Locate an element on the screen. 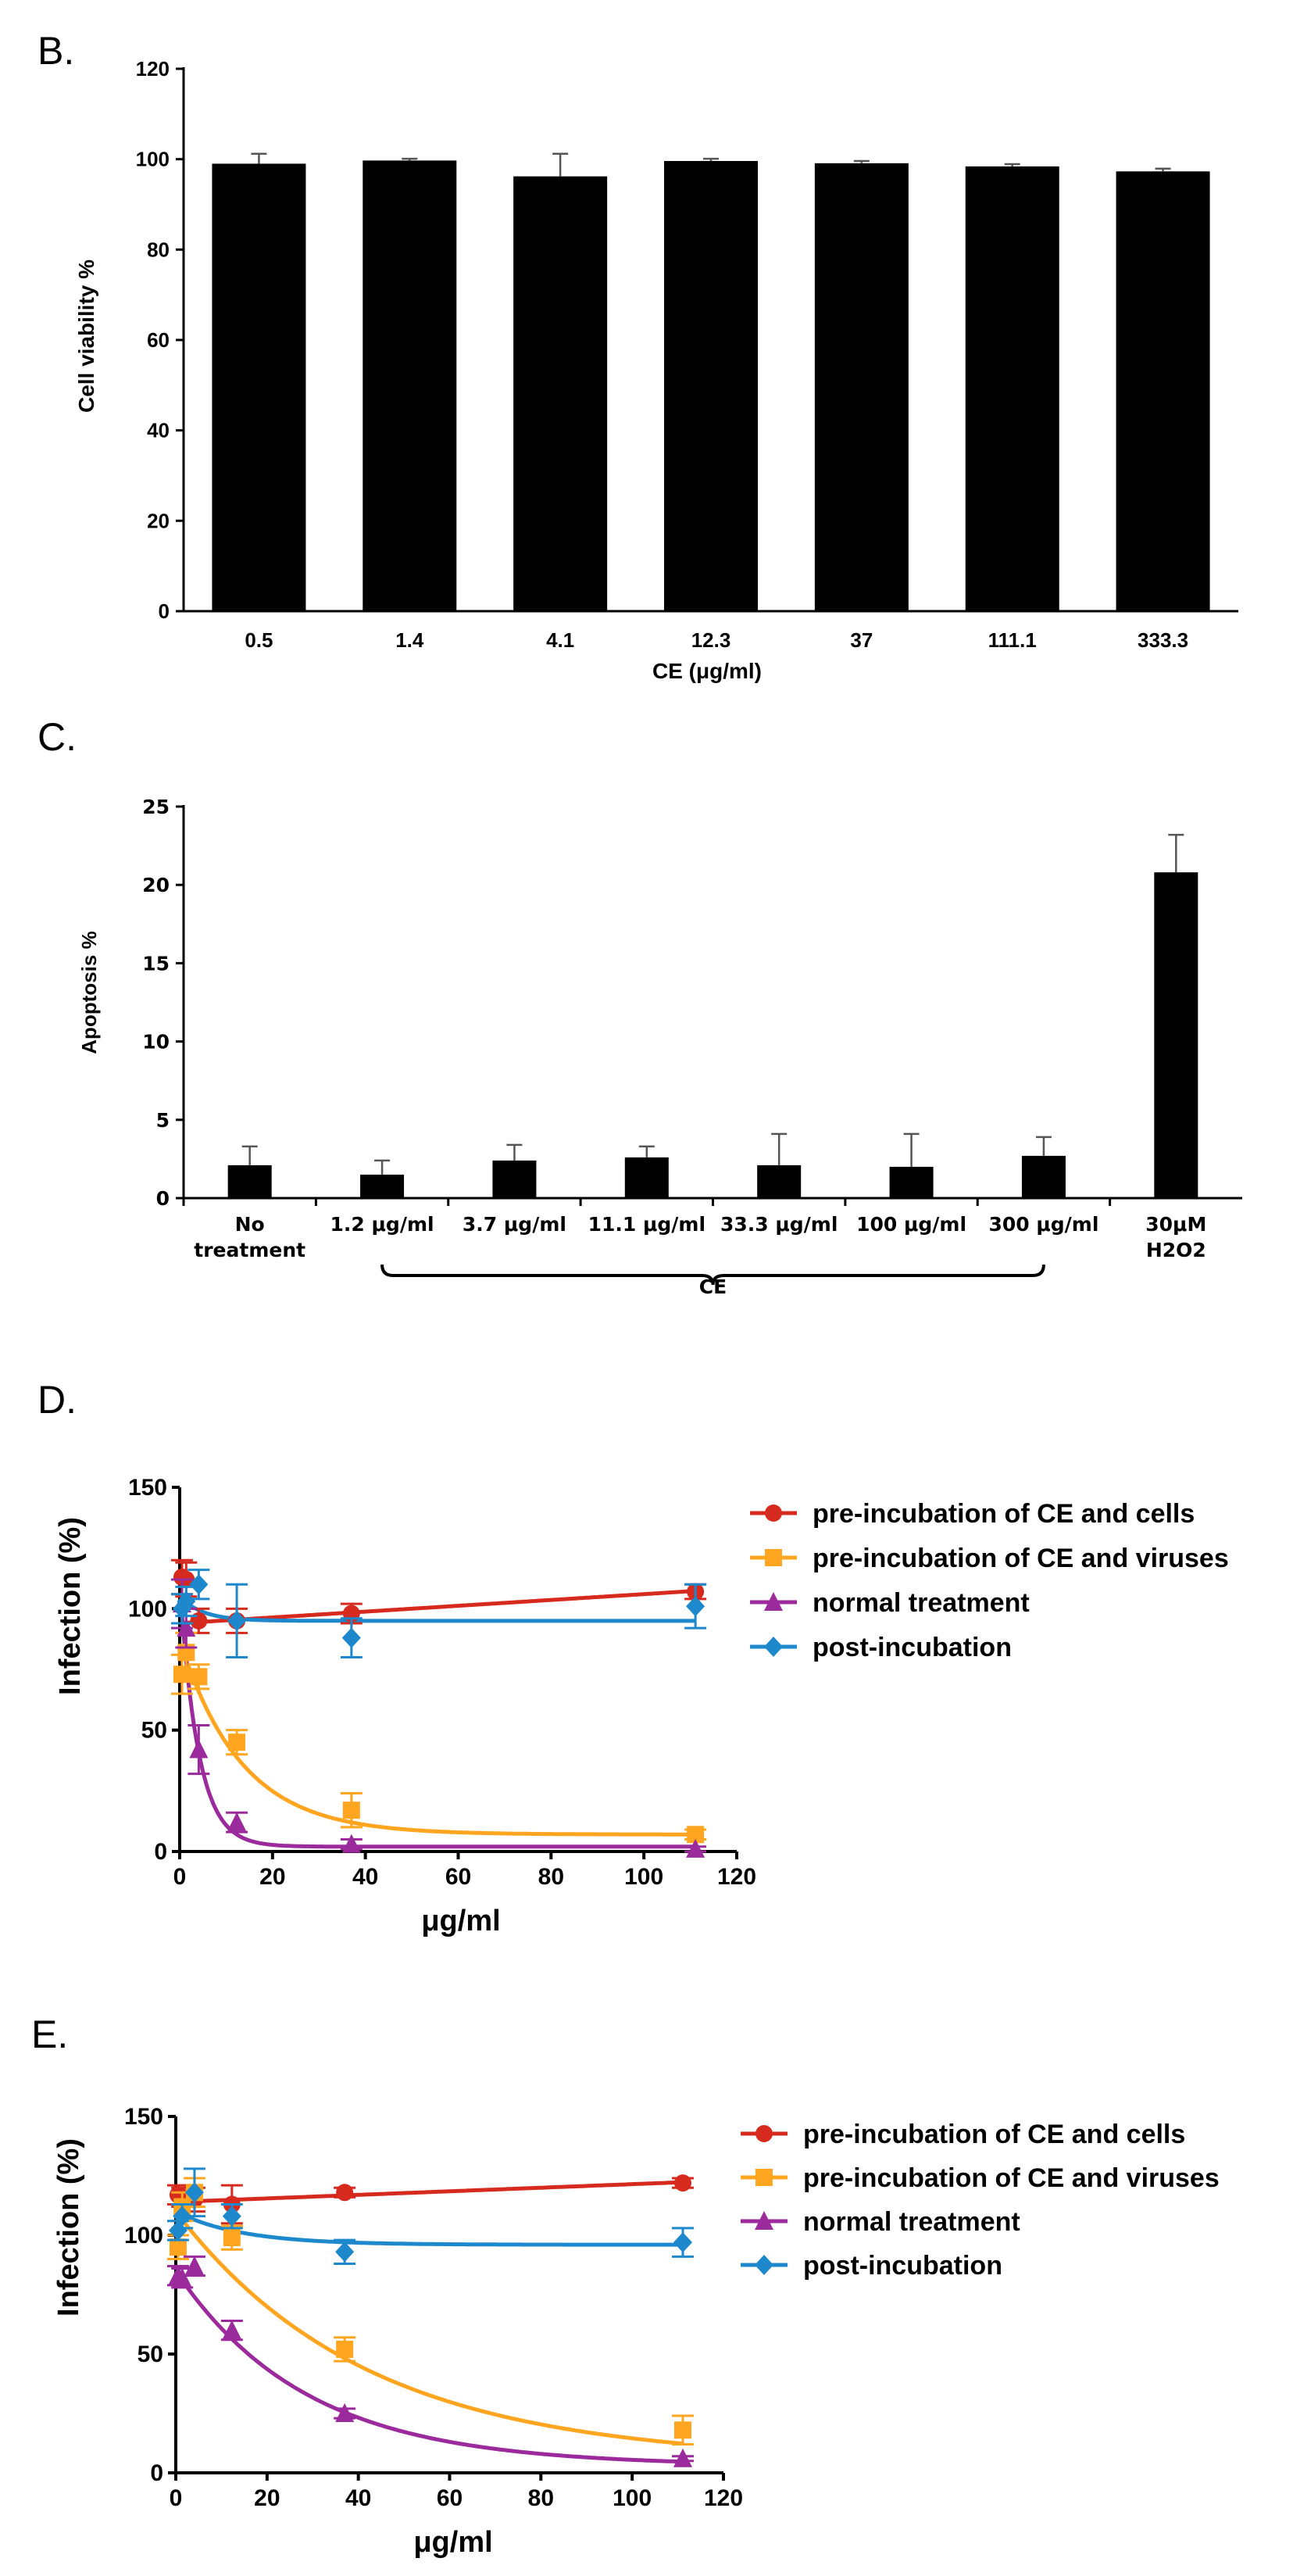 The width and height of the screenshot is (1293, 2576). x-tick-label: 0.5 is located at coordinates (259, 640).